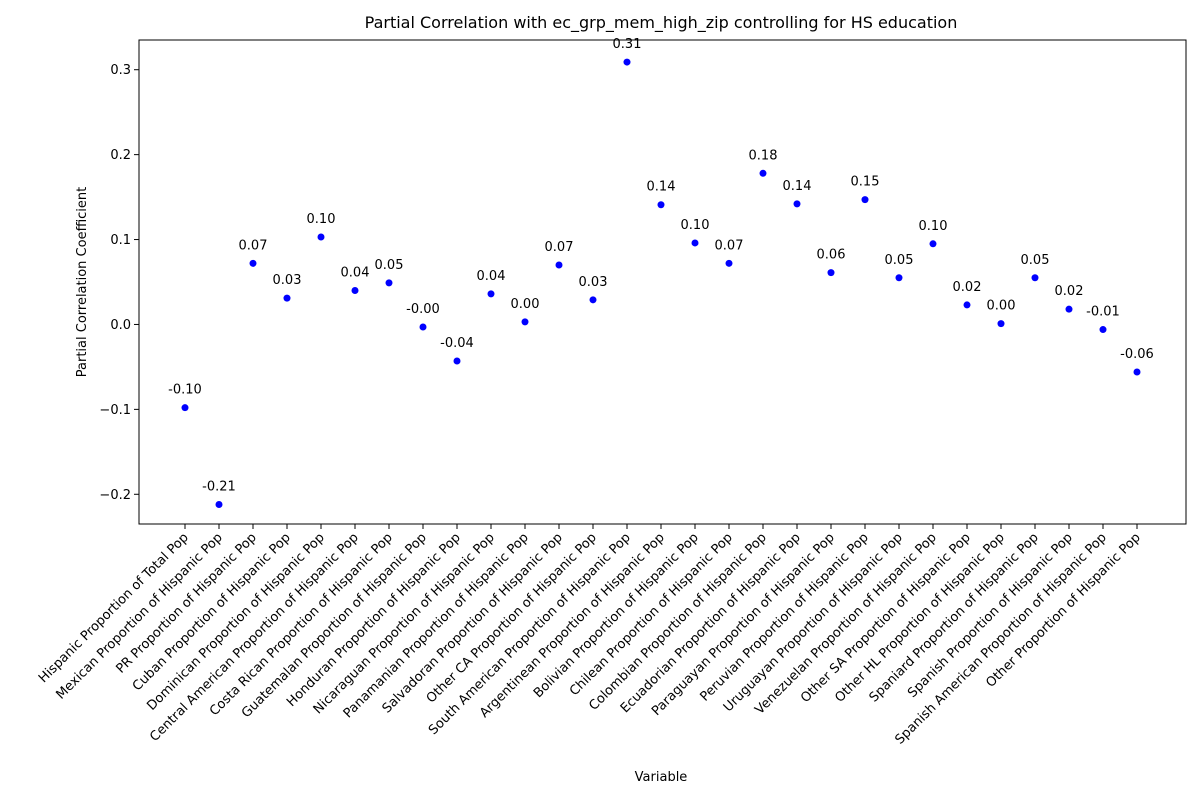  I want to click on y-tick-label: 0.2, so click(120, 155).